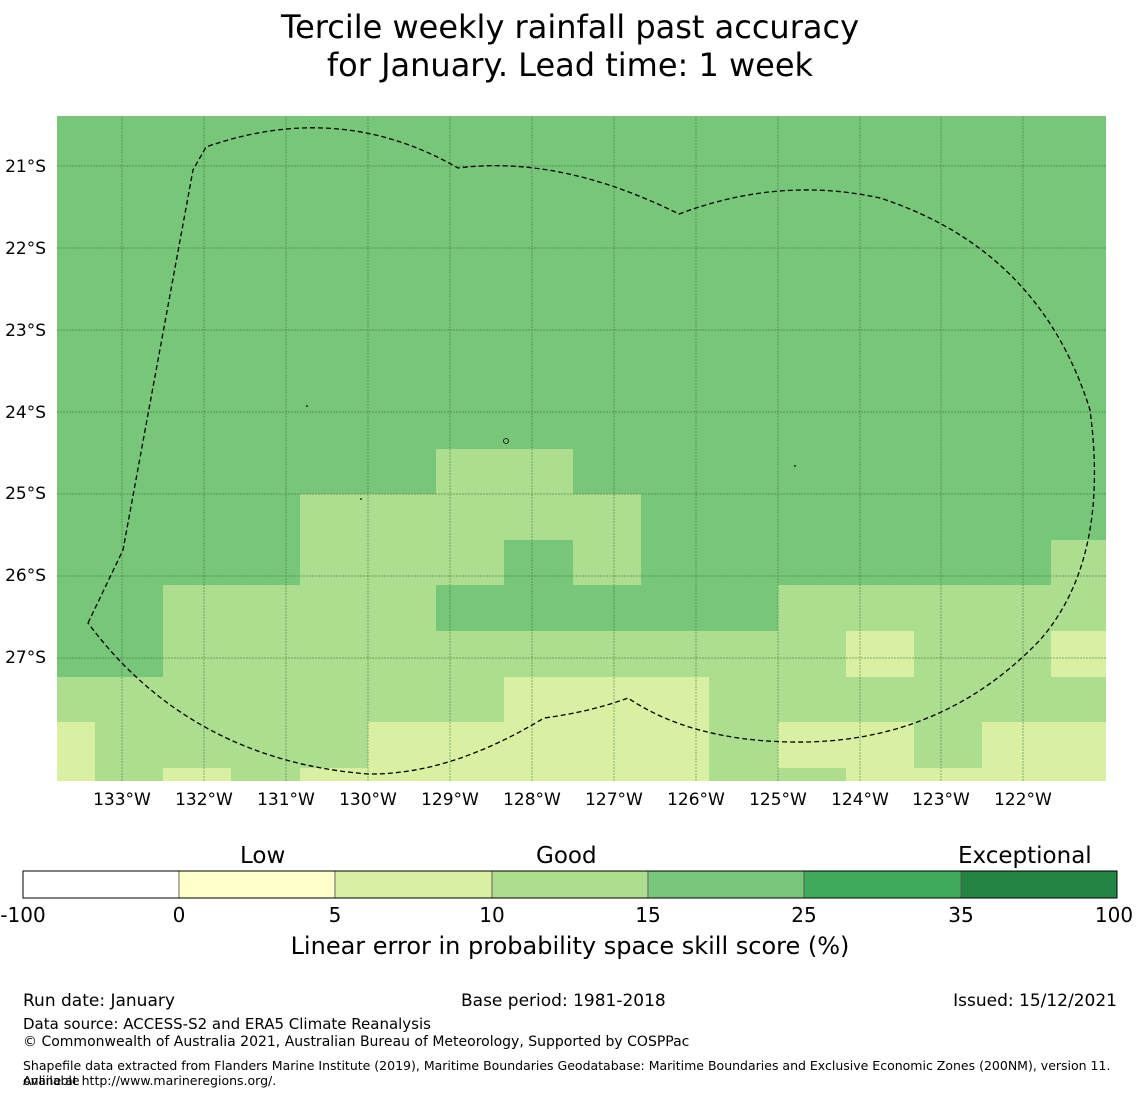  Describe the element at coordinates (25, 249) in the screenshot. I see `lat-label: 22°S` at that location.